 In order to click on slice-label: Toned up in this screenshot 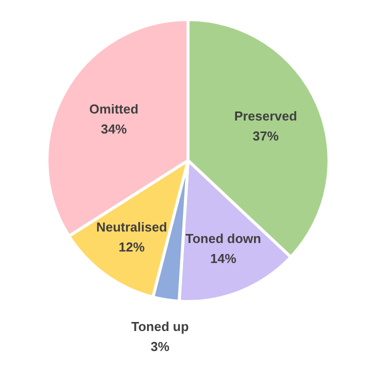, I will do `click(160, 326)`.